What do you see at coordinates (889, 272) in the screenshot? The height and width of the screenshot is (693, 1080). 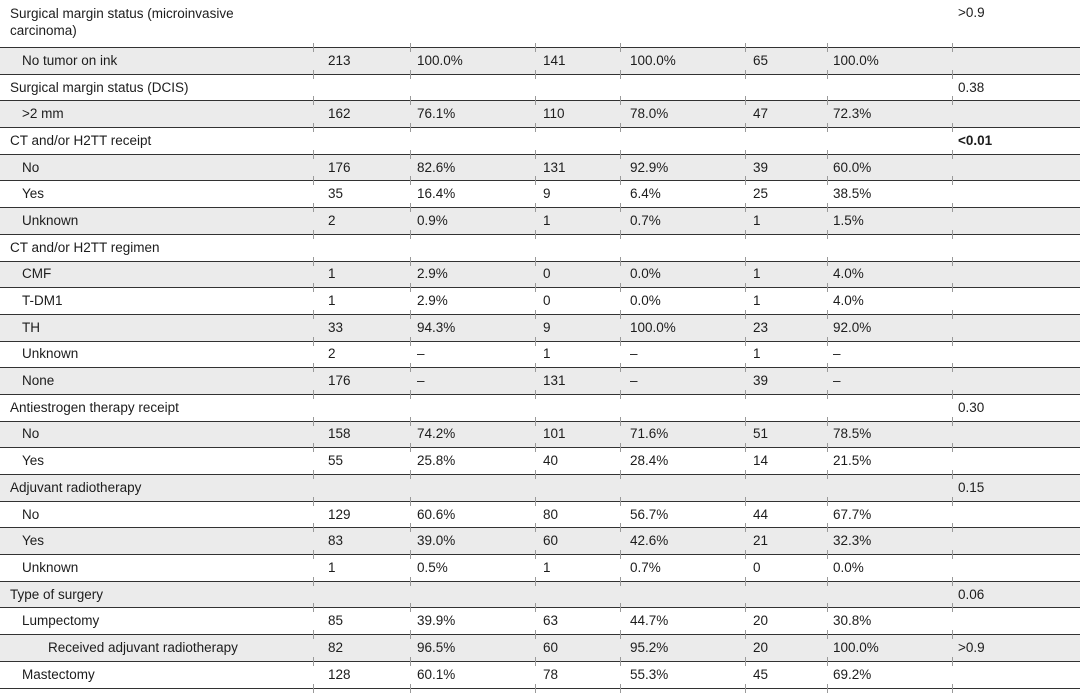 I see `percent-cell: 4.0%` at bounding box center [889, 272].